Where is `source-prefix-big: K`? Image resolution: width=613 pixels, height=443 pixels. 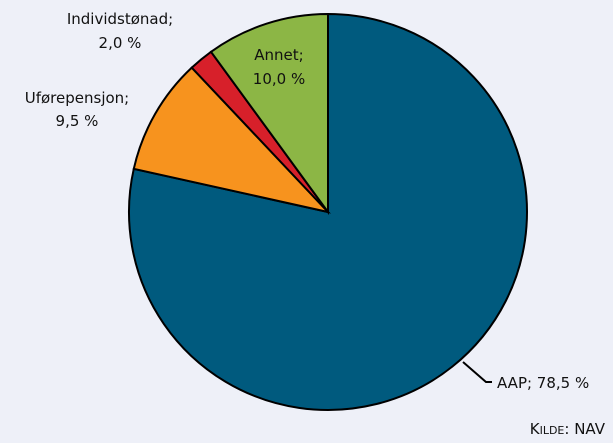 source-prefix-big: K is located at coordinates (535, 429).